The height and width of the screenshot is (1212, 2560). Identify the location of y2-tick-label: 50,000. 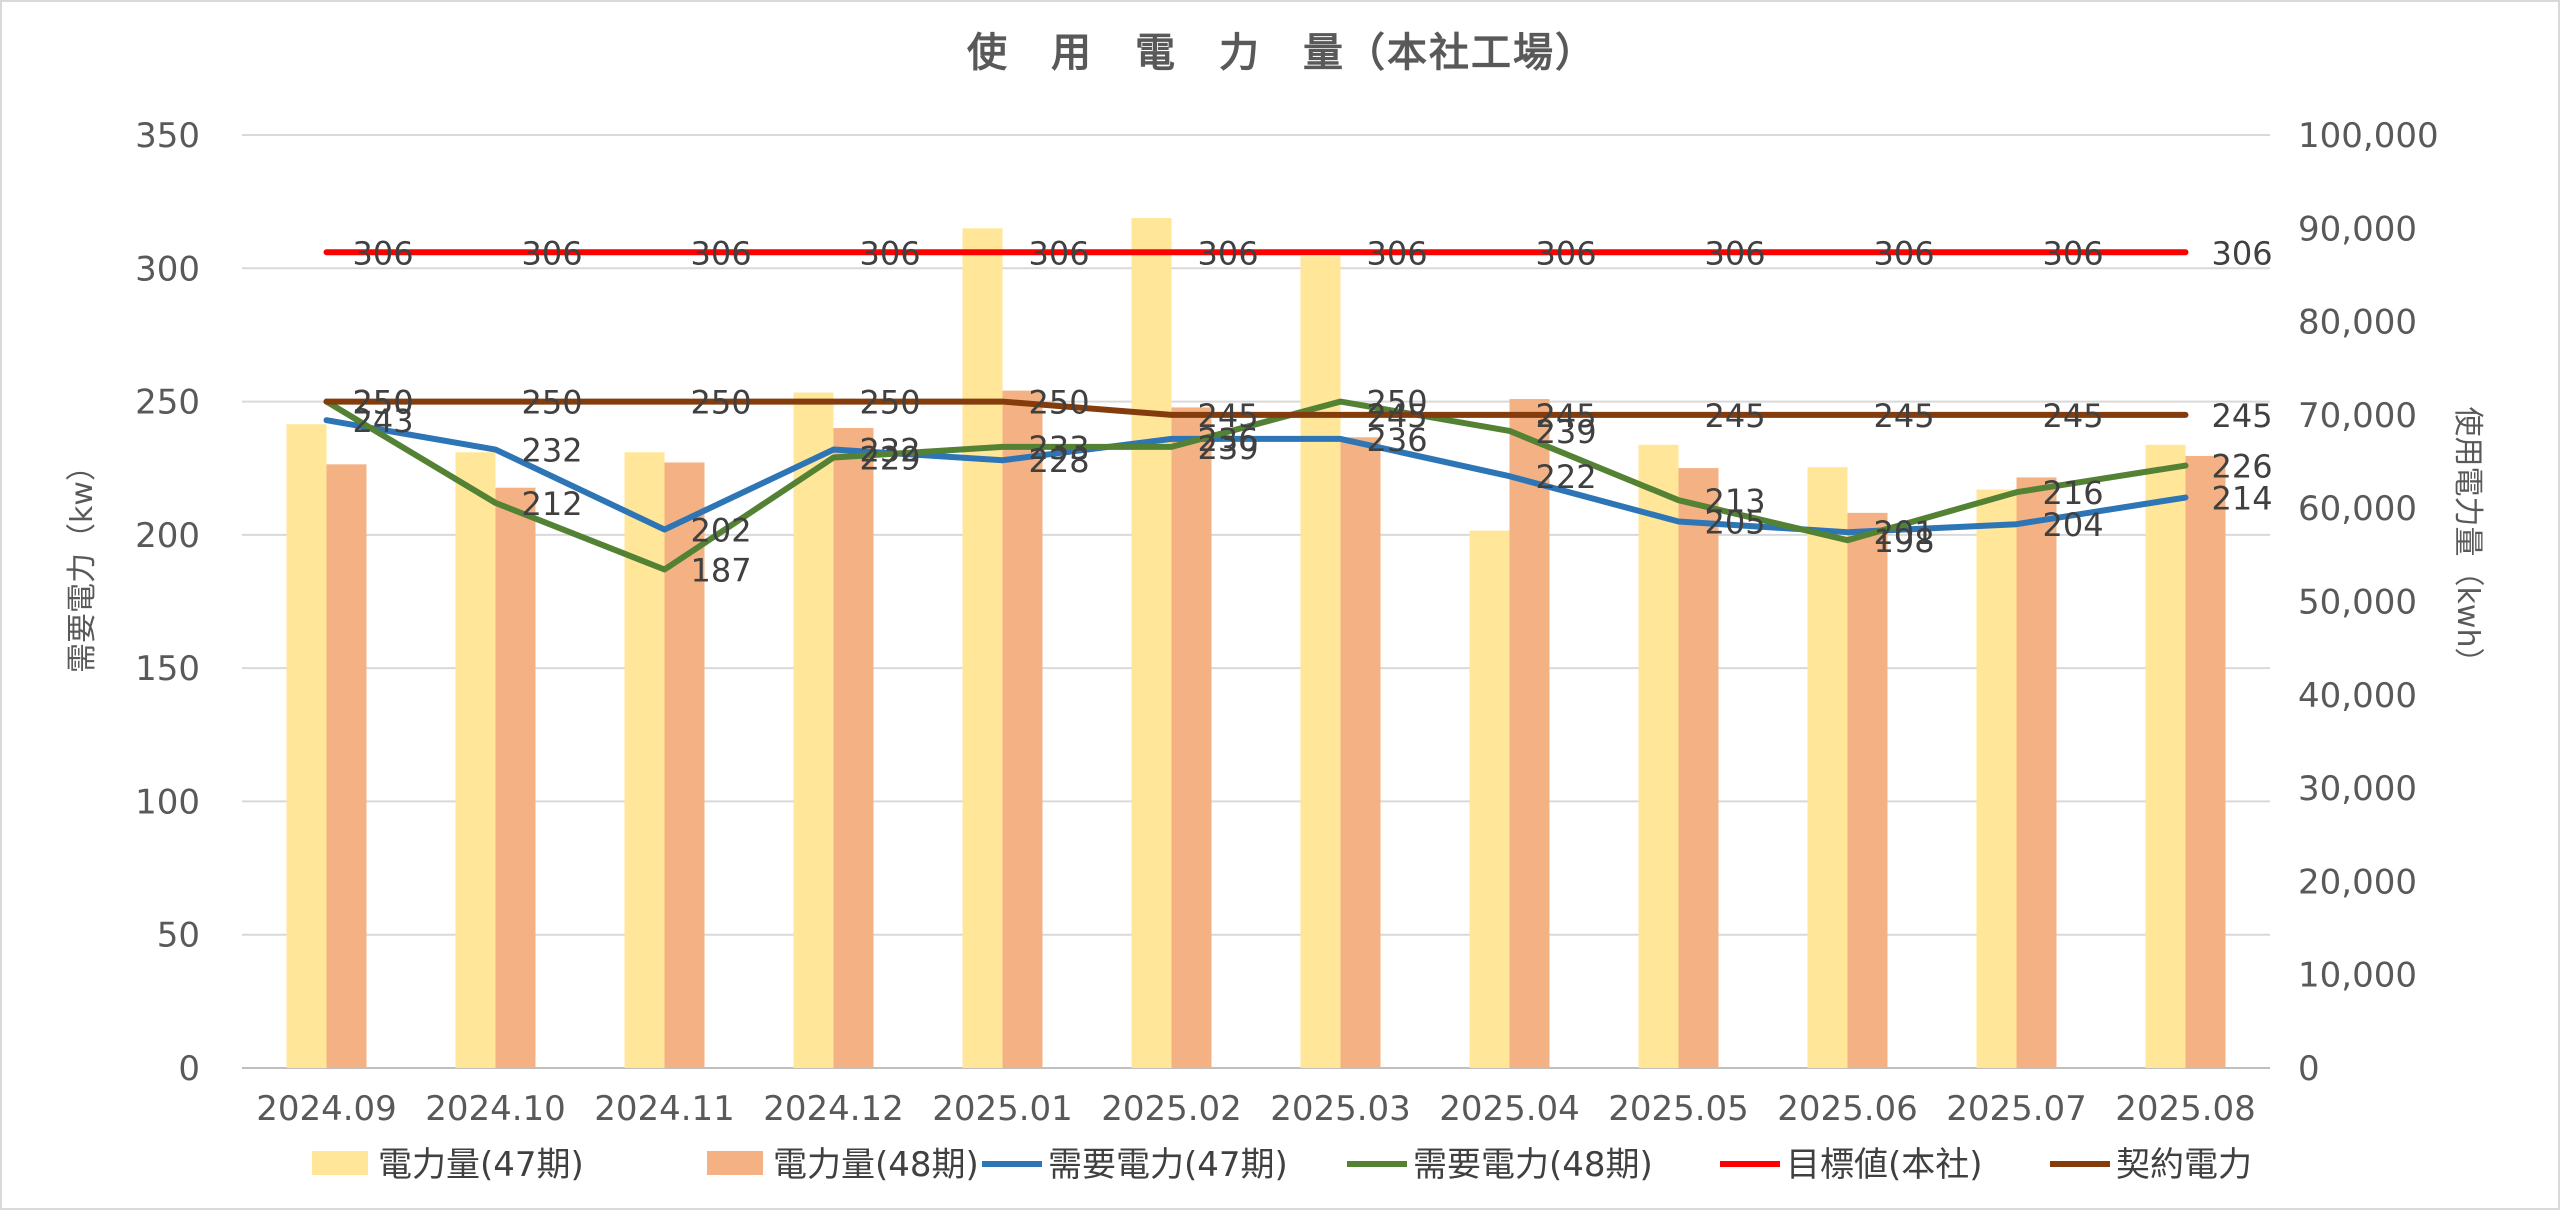
(2357, 603).